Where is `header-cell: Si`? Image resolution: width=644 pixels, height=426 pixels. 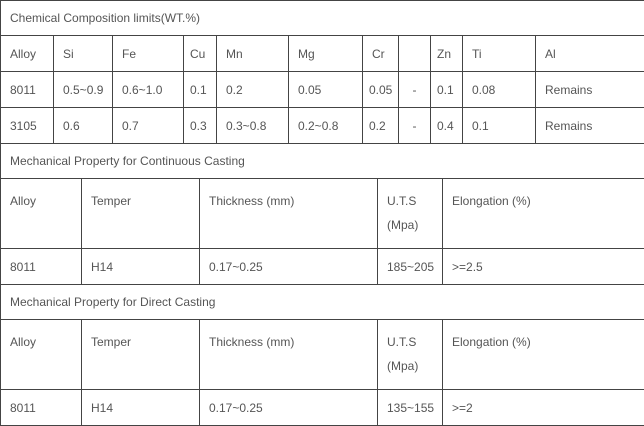 header-cell: Si is located at coordinates (83, 54).